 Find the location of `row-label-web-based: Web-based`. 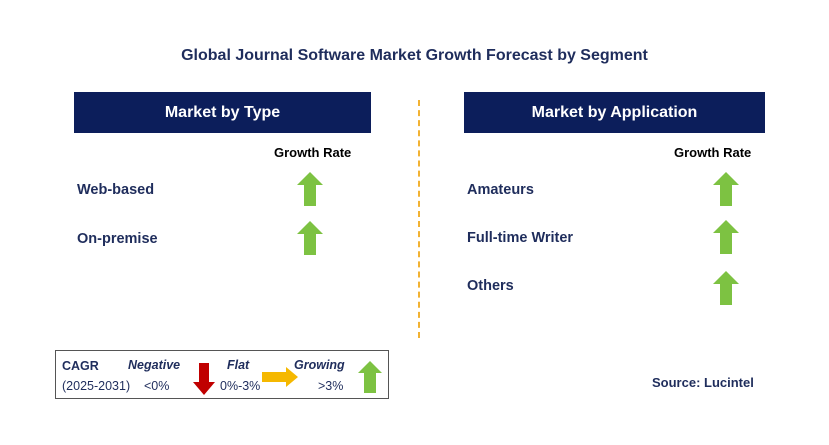

row-label-web-based: Web-based is located at coordinates (116, 190).